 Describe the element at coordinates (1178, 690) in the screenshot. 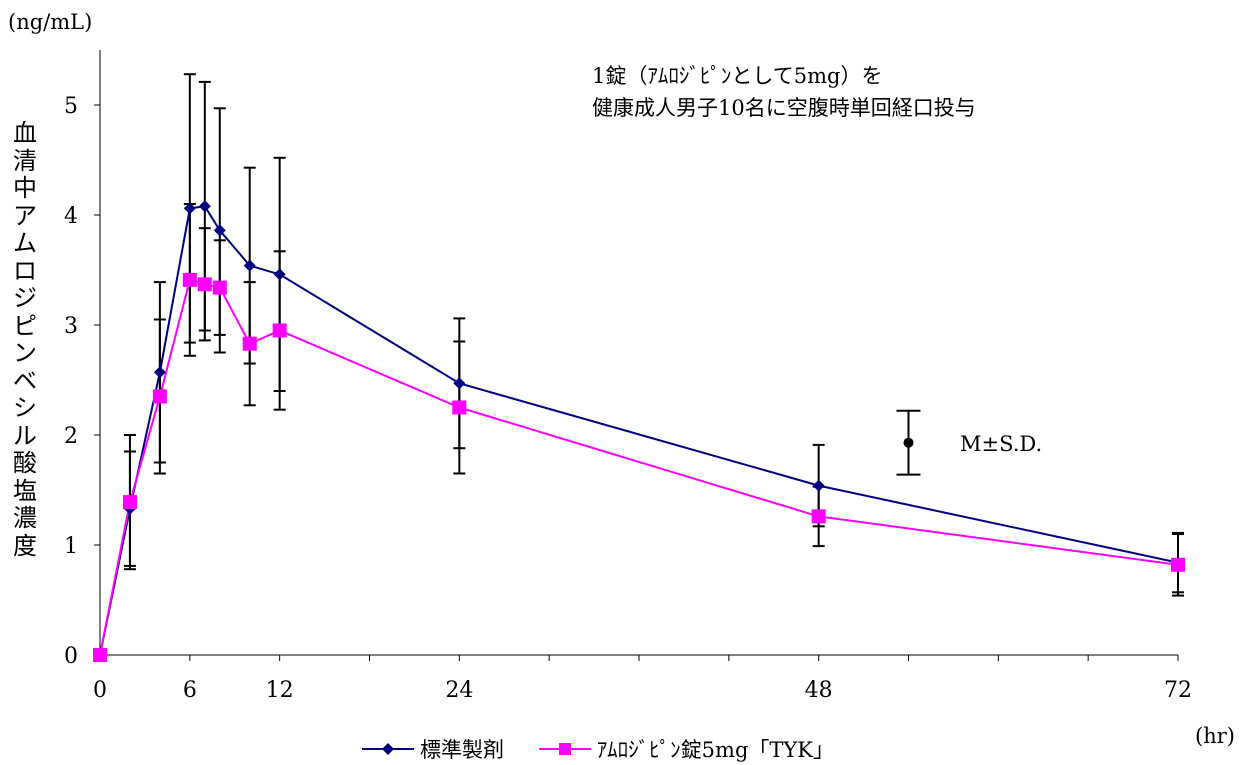

I see `x-tick-label: 72` at that location.